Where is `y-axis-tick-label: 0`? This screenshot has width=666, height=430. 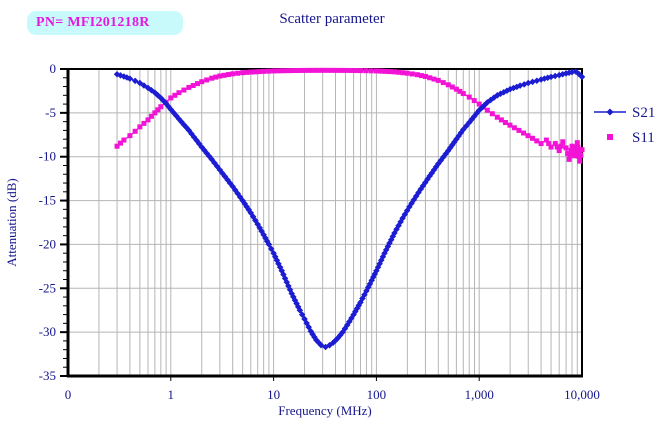 y-axis-tick-label: 0 is located at coordinates (53, 68).